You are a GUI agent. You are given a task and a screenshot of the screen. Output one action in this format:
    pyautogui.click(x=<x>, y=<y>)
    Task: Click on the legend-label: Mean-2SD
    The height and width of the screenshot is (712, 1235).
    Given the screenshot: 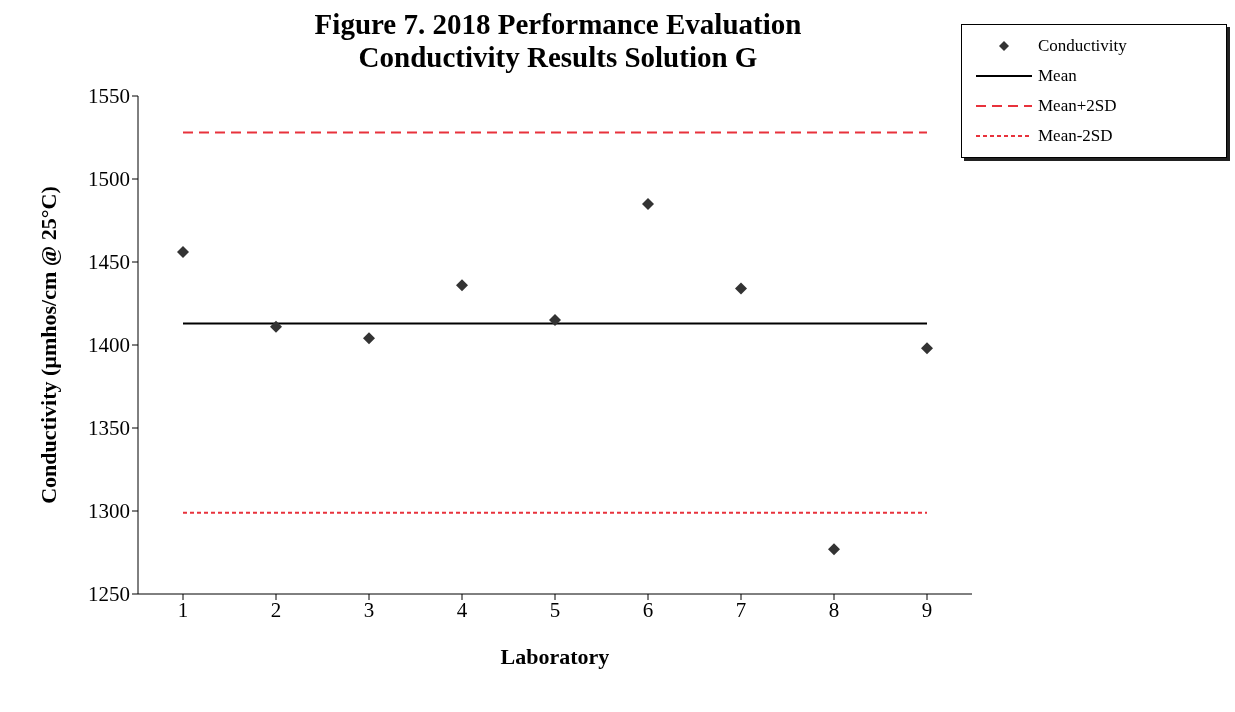 What is the action you would take?
    pyautogui.click(x=1075, y=136)
    